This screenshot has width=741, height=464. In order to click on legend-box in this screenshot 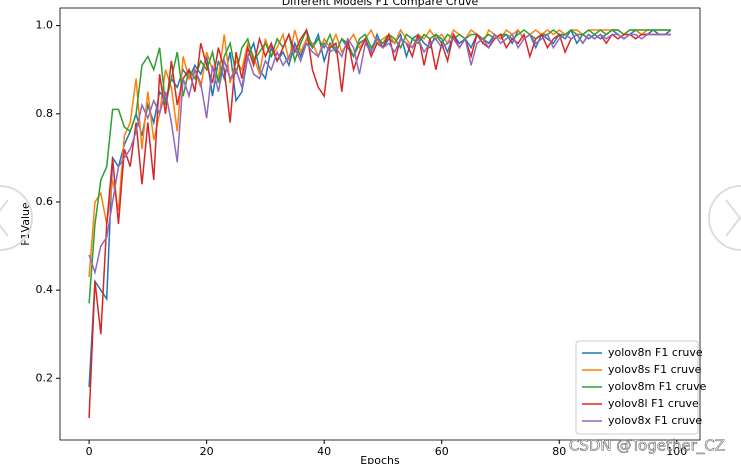, I will do `click(637, 387)`.